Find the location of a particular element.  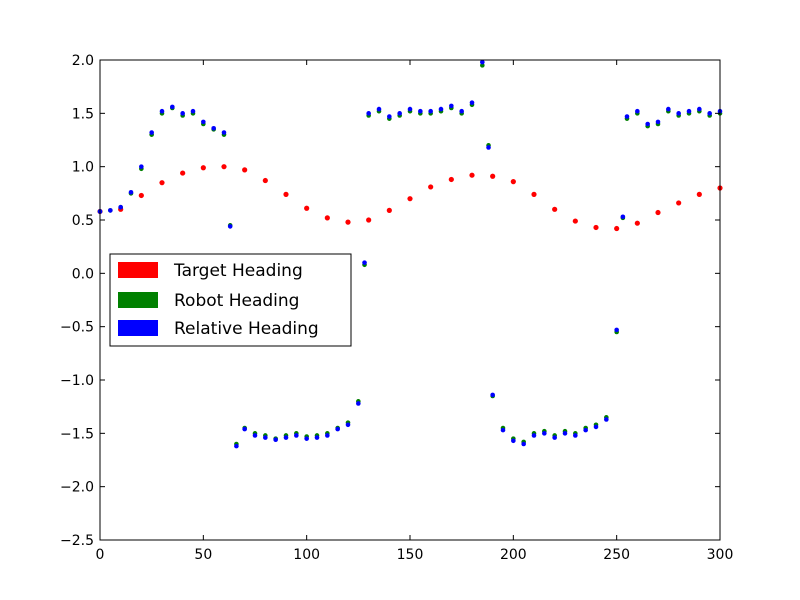

legend-label-robot-heading: Robot Heading is located at coordinates (236, 301).